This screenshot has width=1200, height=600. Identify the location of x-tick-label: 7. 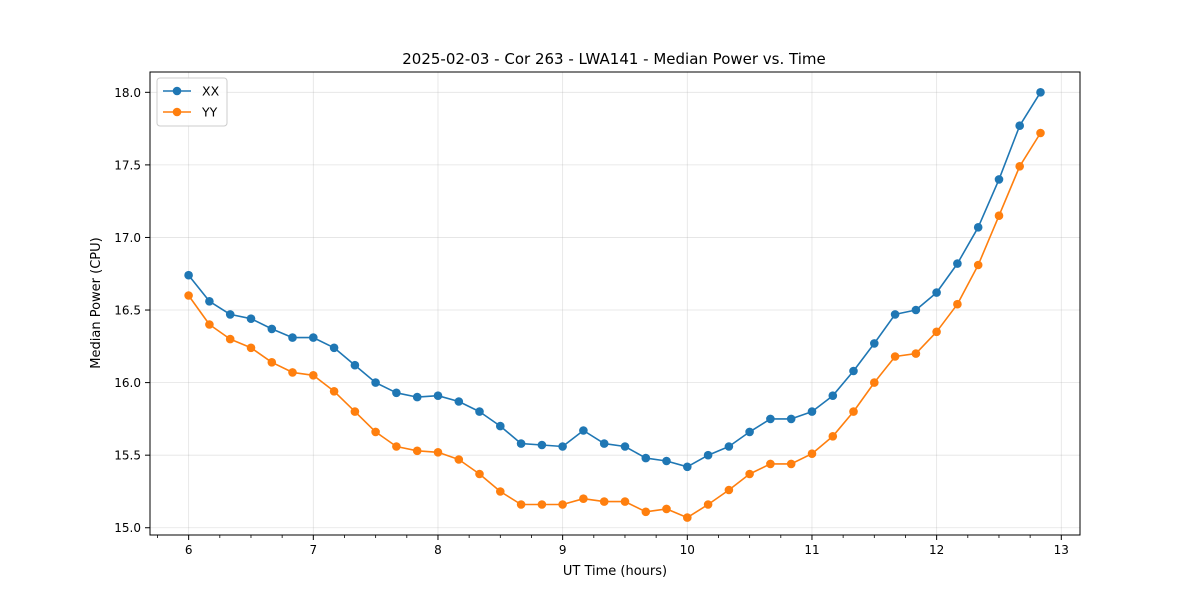
(313, 550).